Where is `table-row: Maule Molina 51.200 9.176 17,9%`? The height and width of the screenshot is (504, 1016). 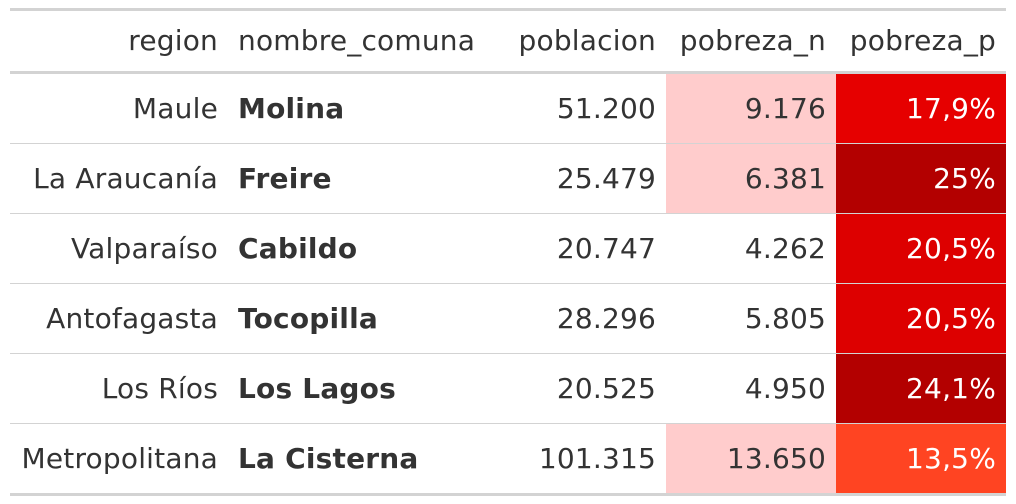
table-row: Maule Molina 51.200 9.176 17,9% is located at coordinates (508, 108).